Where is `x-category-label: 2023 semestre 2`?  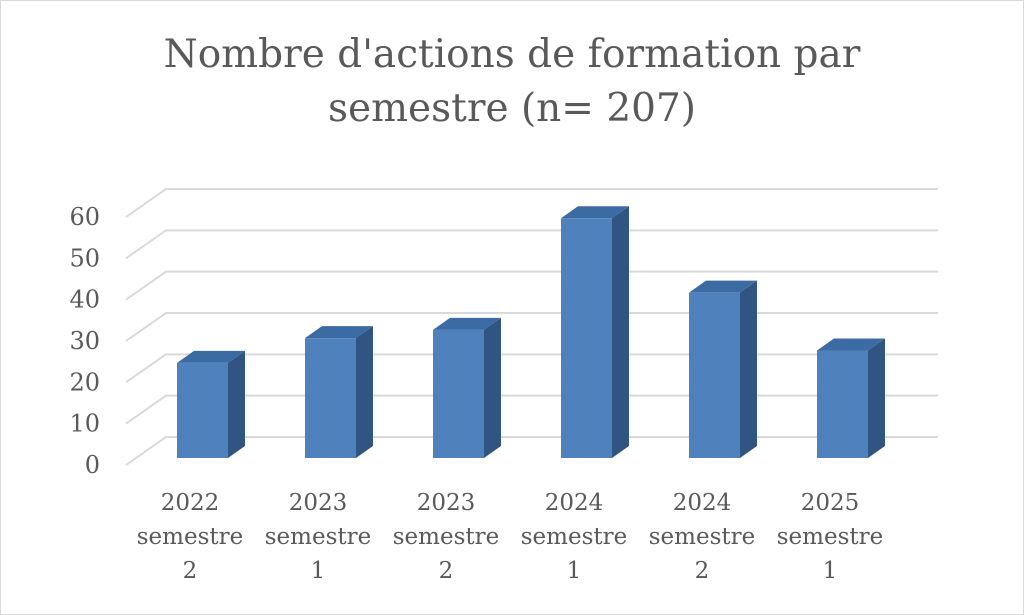
x-category-label: 2023 semestre 2 is located at coordinates (446, 537).